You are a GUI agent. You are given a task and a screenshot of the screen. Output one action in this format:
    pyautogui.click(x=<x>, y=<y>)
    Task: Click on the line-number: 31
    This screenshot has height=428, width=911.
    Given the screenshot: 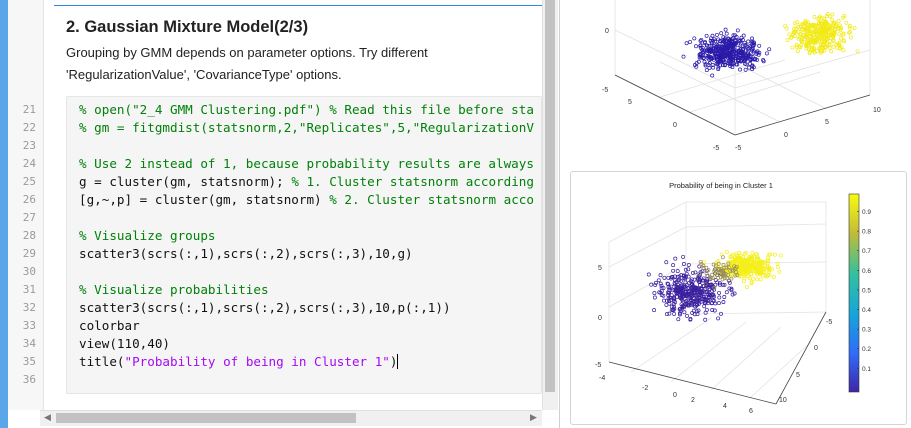 What is the action you would take?
    pyautogui.click(x=29, y=289)
    